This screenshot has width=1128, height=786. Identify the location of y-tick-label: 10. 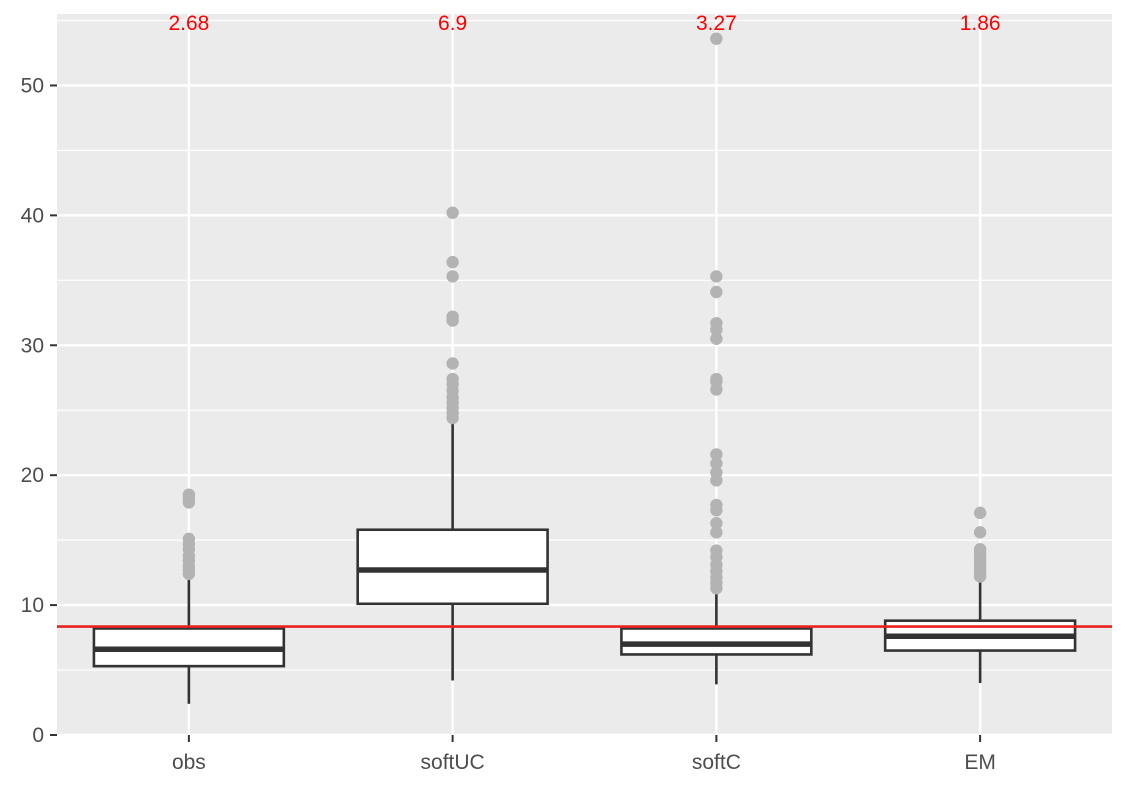
(32, 605).